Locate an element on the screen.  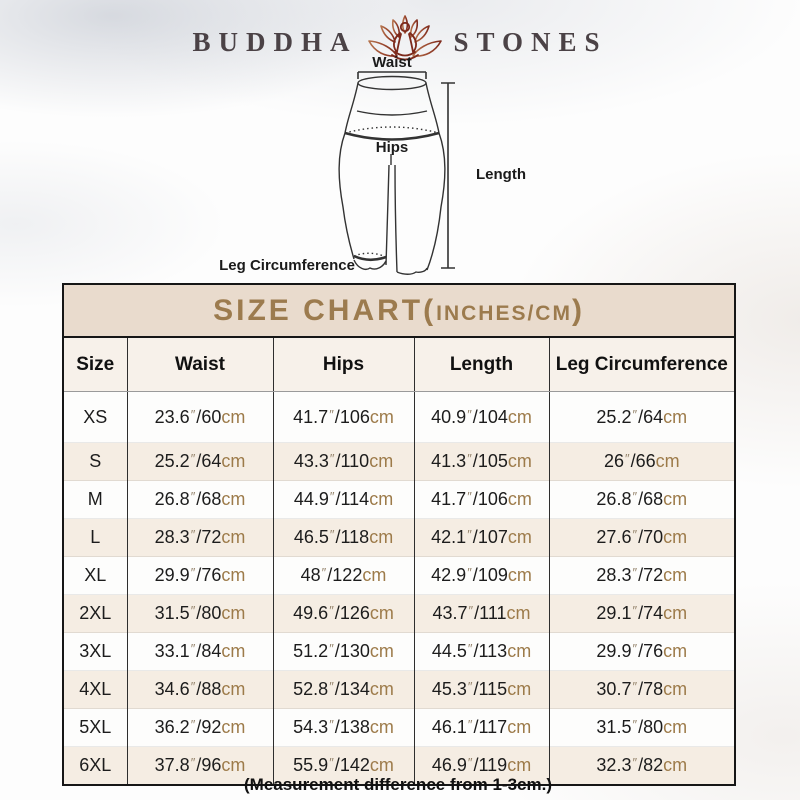
waist-cell: 25.2″/64cm is located at coordinates (199, 461).